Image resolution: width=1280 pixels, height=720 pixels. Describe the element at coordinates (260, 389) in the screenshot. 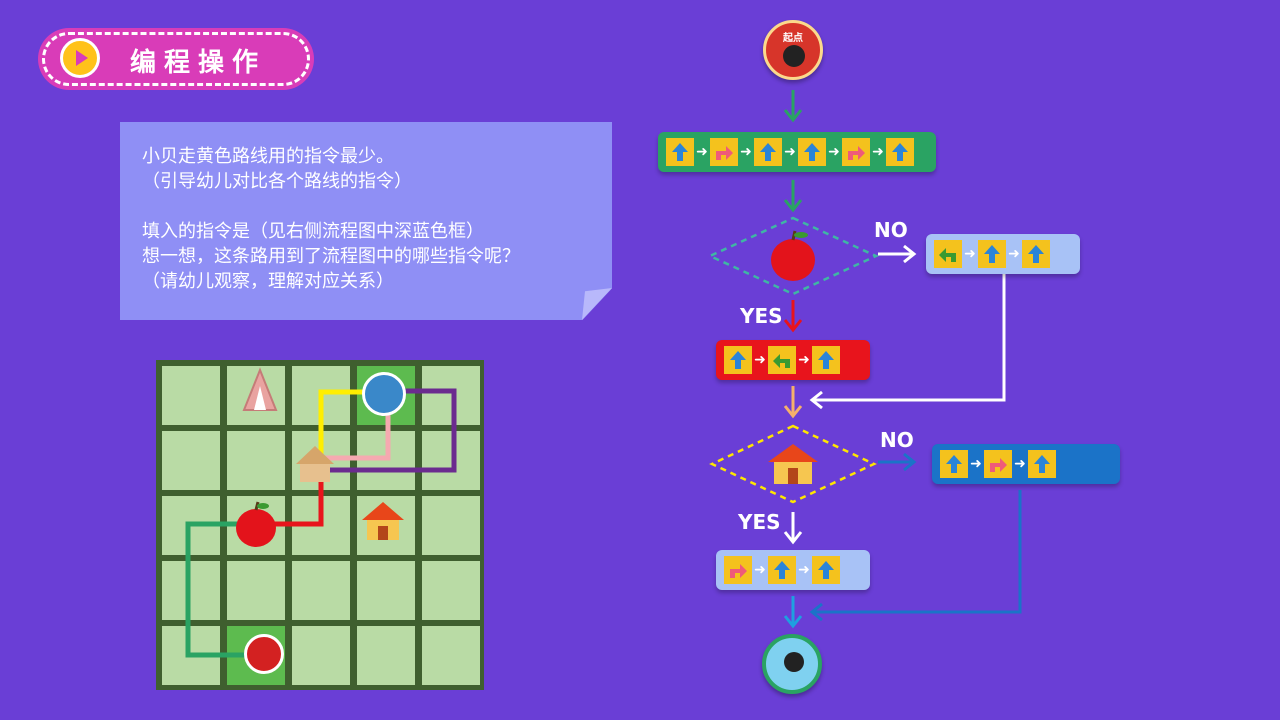

I see `tent-icon` at that location.